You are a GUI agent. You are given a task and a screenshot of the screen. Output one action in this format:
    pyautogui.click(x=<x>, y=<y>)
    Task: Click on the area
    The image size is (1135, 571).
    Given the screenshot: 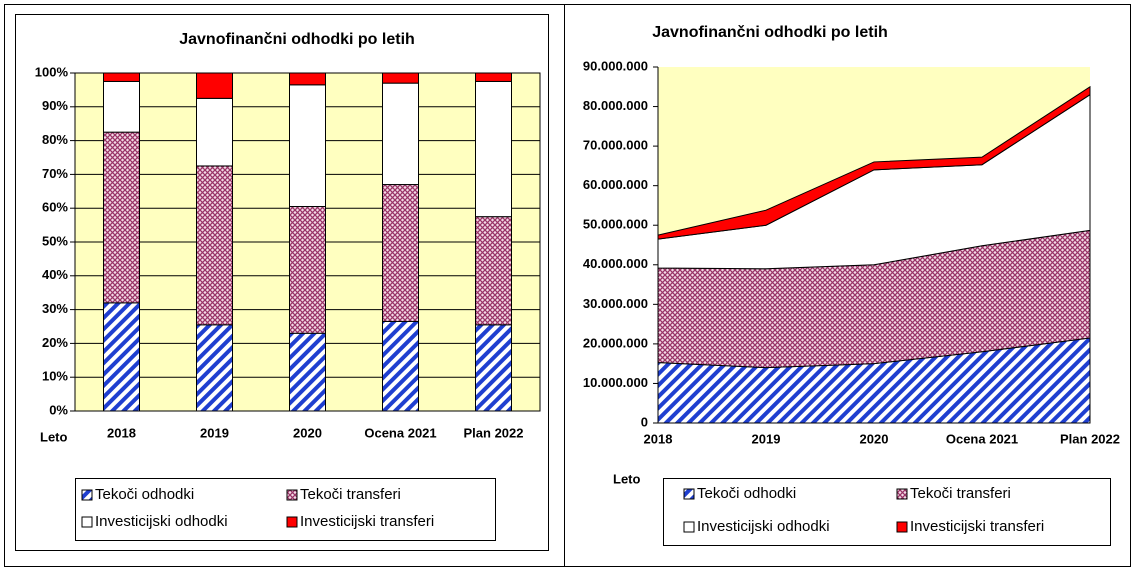 What is the action you would take?
    pyautogui.click(x=874, y=162)
    